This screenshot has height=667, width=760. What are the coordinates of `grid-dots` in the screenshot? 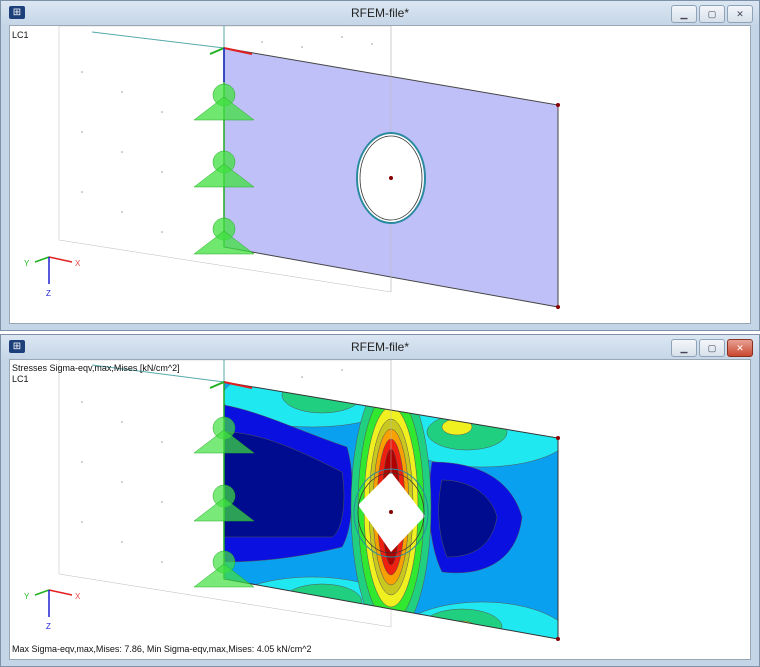 It's located at (227, 134).